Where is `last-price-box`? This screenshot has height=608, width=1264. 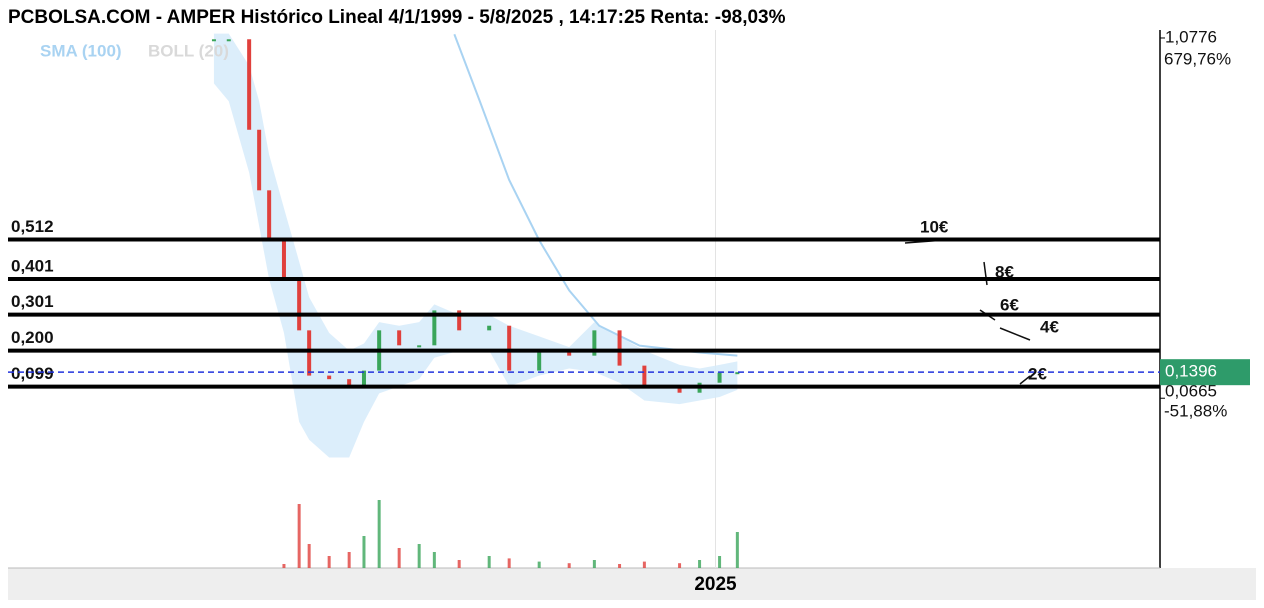 last-price-box is located at coordinates (1205, 372).